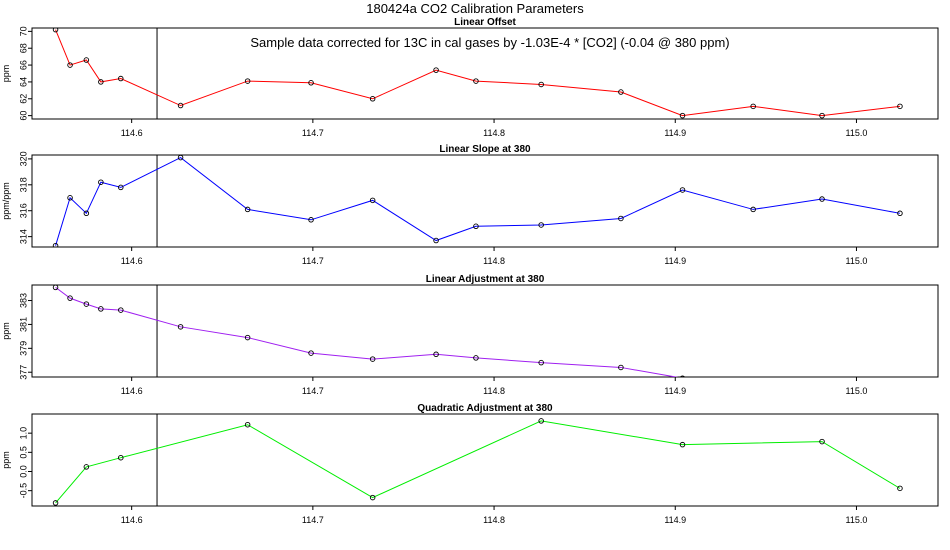 The height and width of the screenshot is (550, 950). What do you see at coordinates (132, 520) in the screenshot?
I see `quadratic-adjustment-xtick-label: 114.6` at bounding box center [132, 520].